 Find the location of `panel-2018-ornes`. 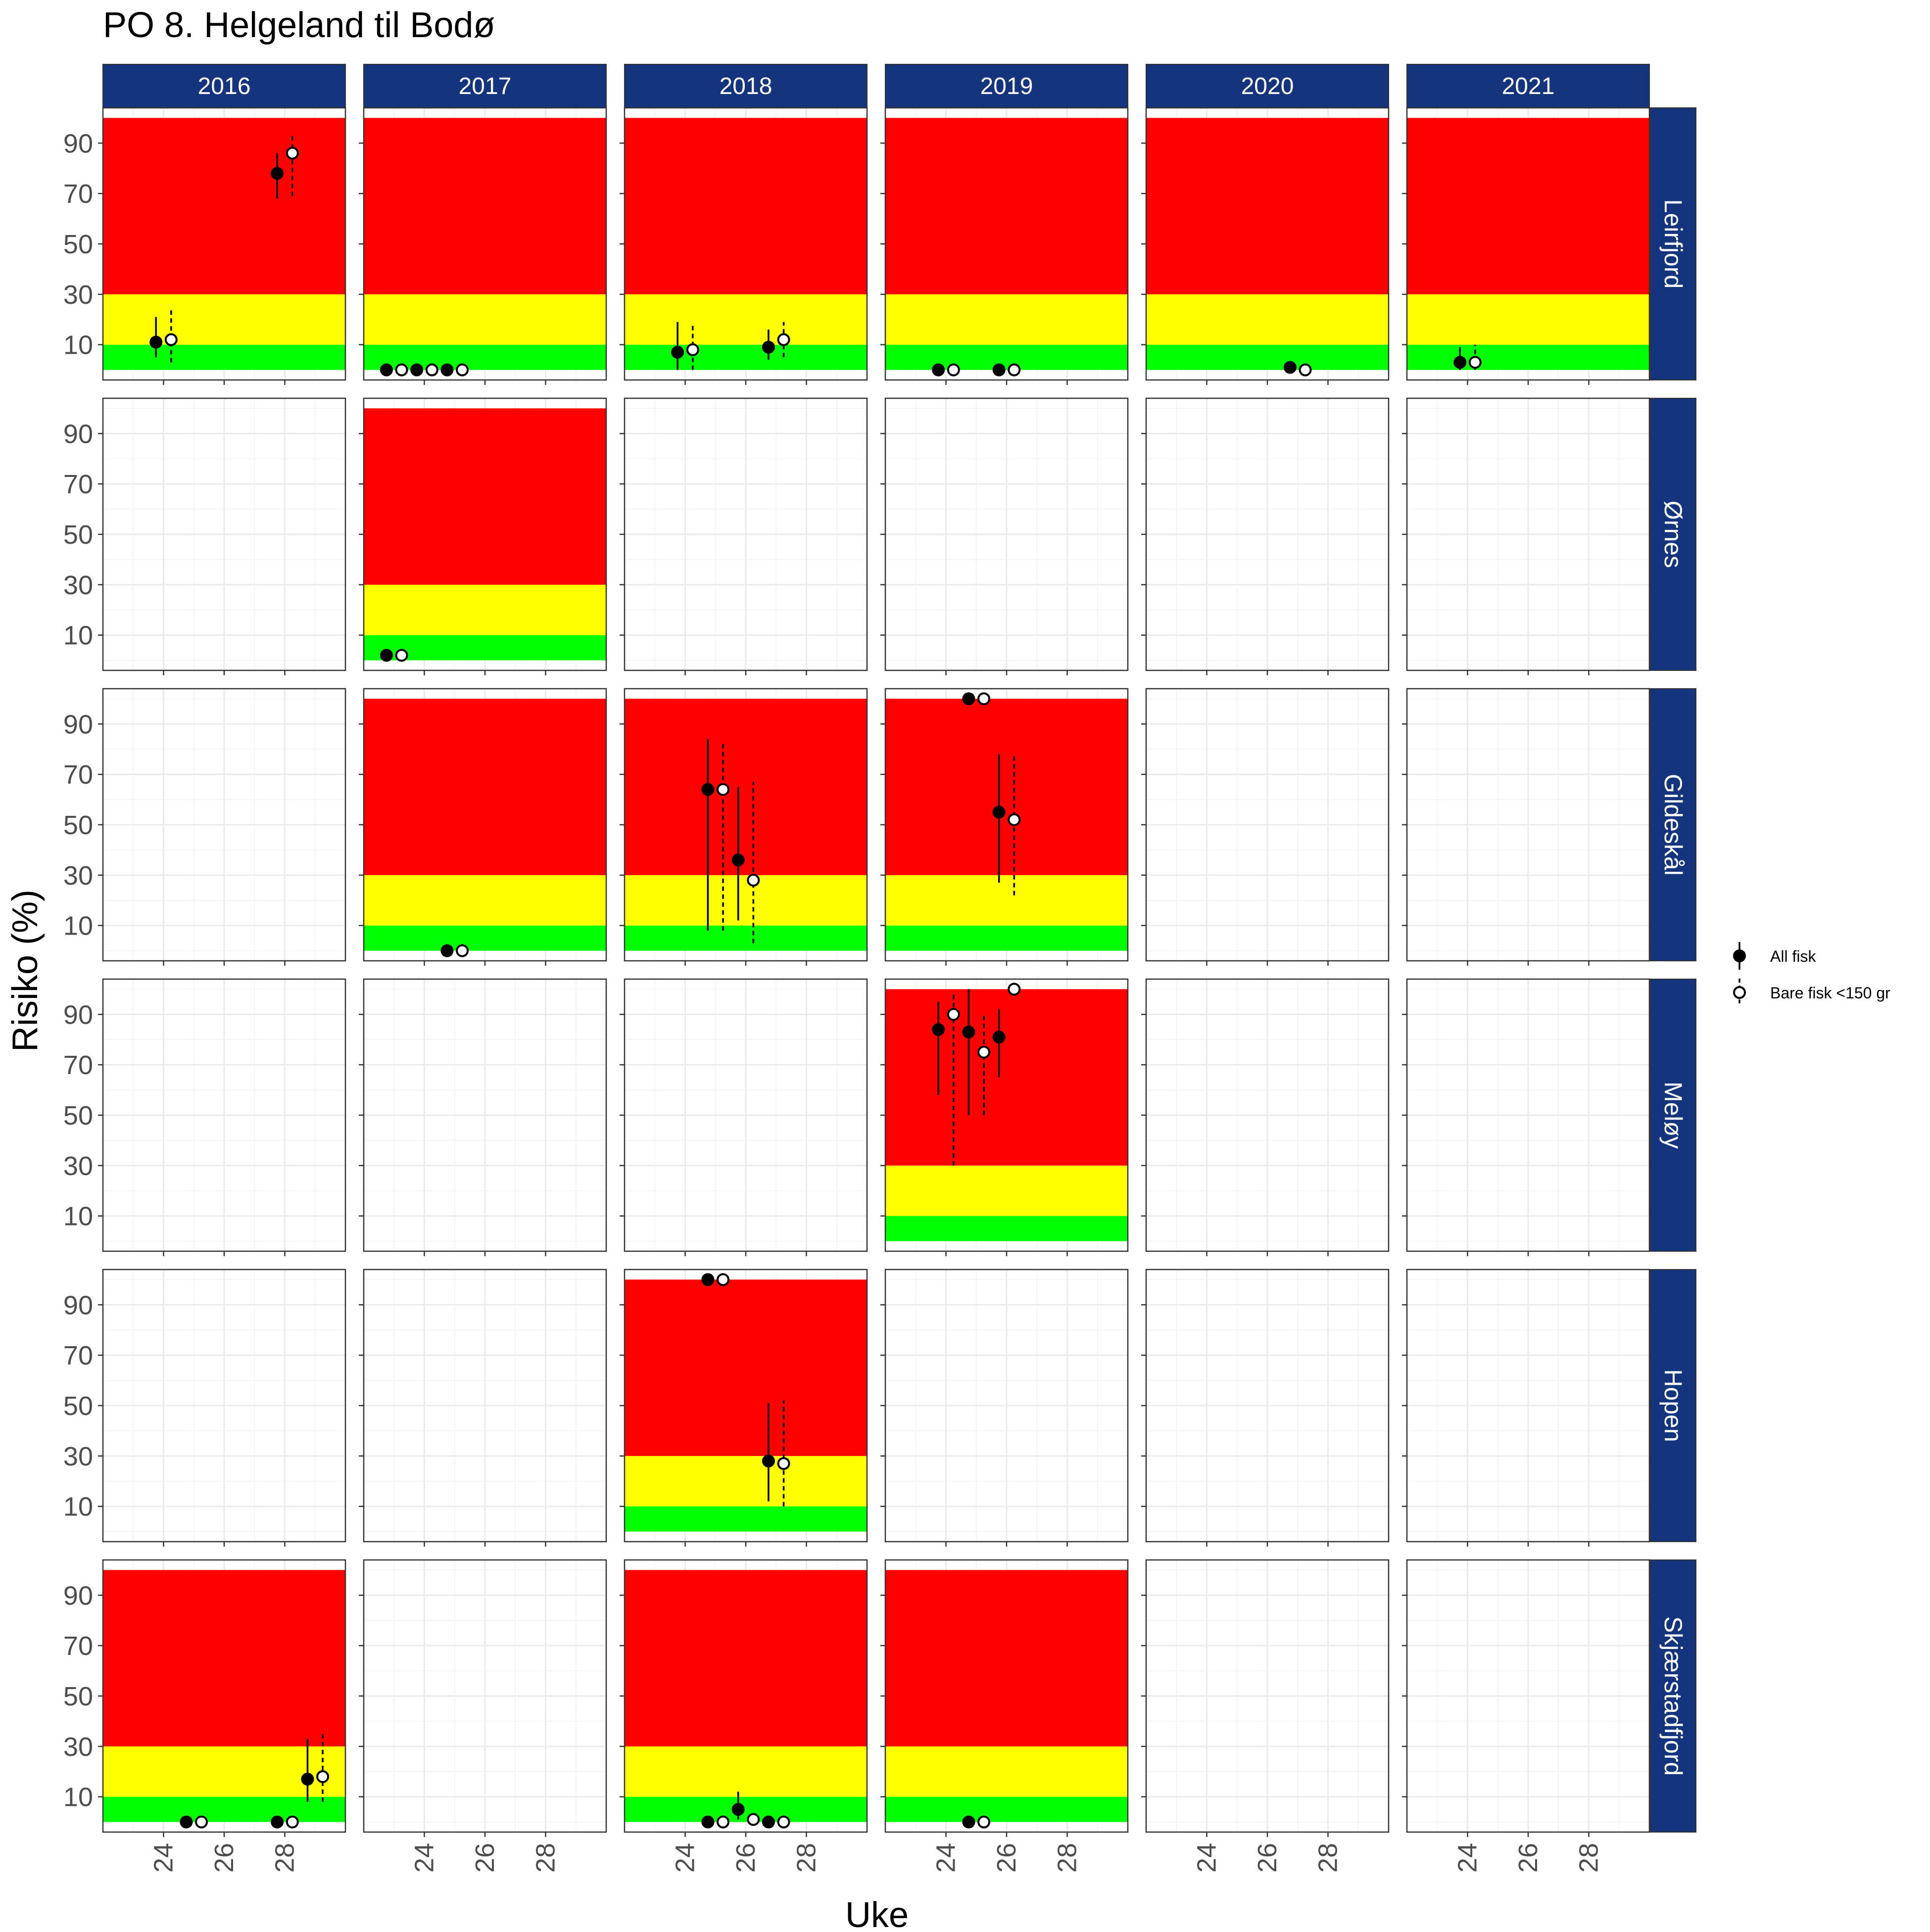

panel-2018-ornes is located at coordinates (744, 536).